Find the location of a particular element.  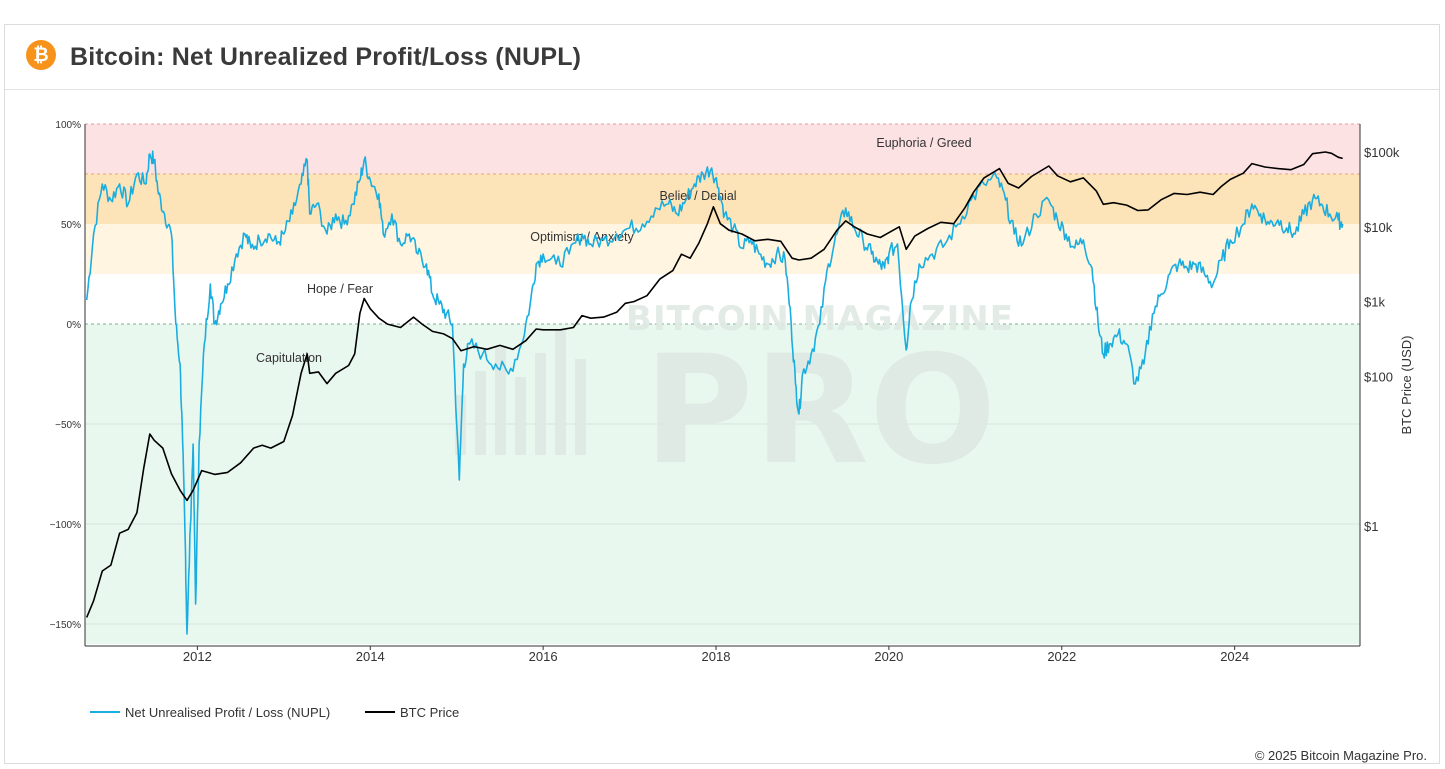

y-left-tick-label: 100% is located at coordinates (68, 125).